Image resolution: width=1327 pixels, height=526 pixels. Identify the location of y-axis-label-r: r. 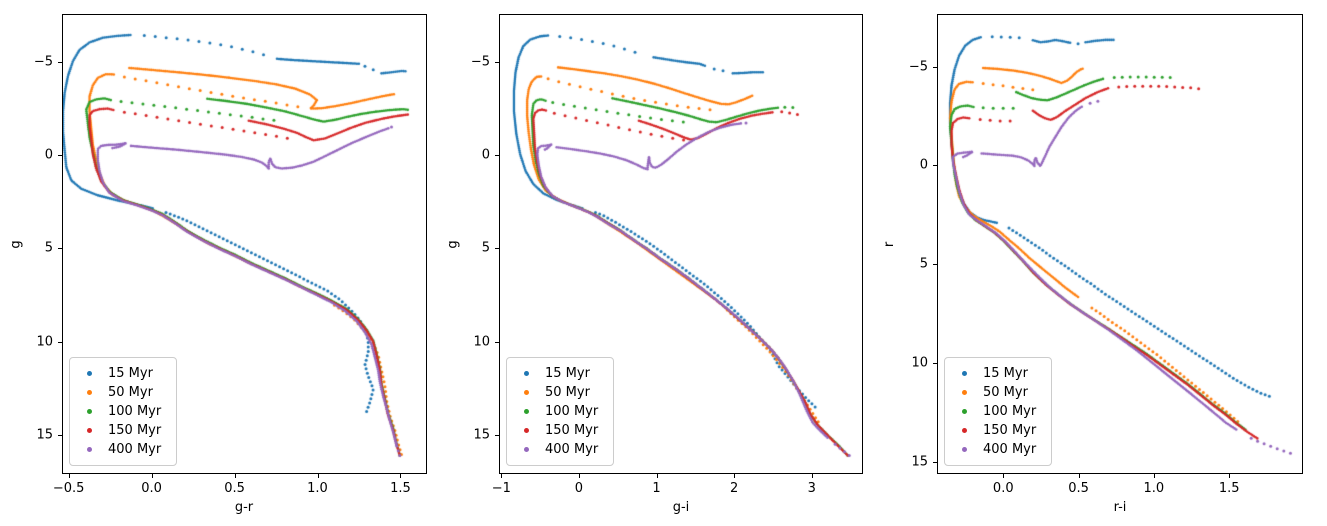
(890, 244).